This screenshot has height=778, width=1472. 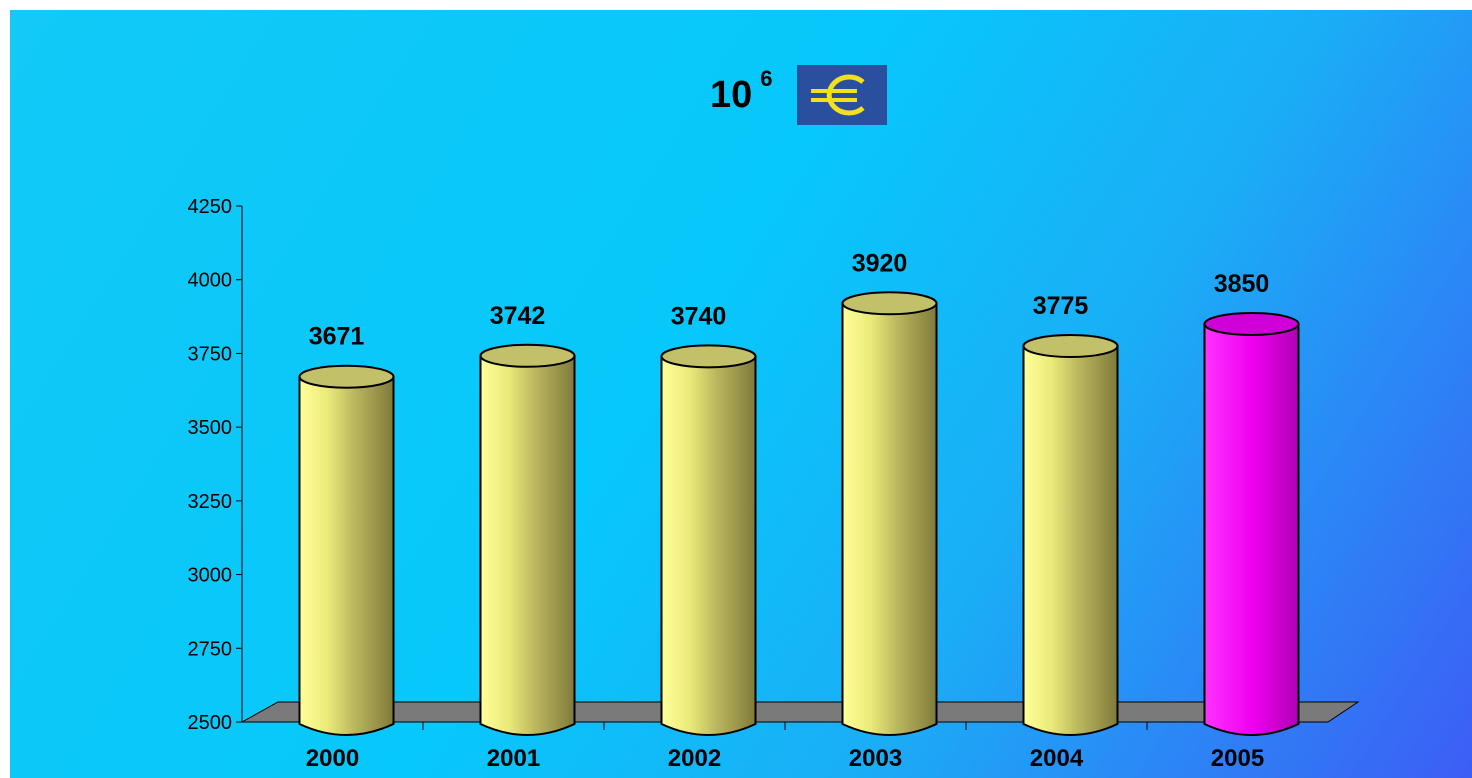 I want to click on title-exponent: 6, so click(x=766, y=78).